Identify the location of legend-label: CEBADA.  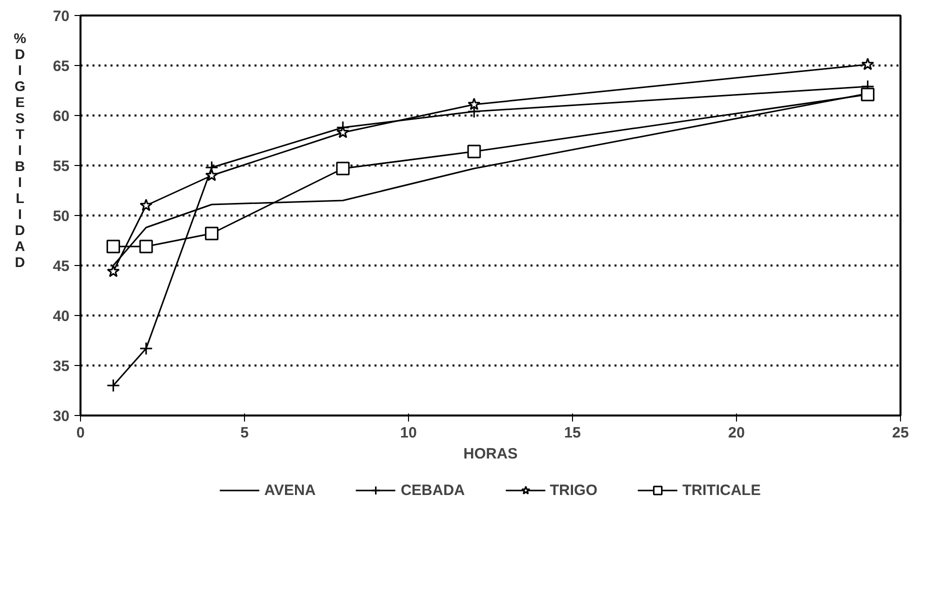
(432, 490).